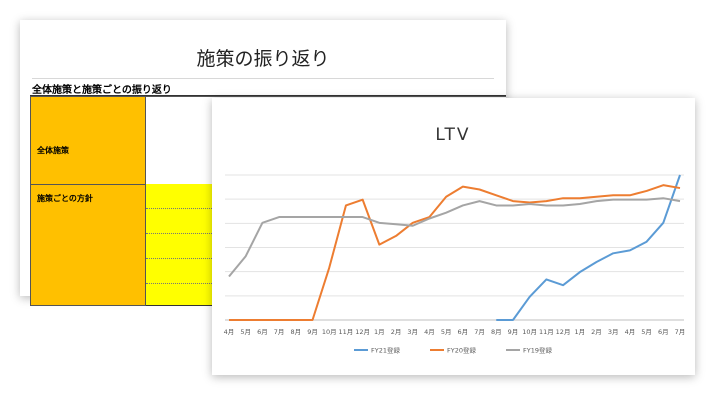 This screenshot has height=400, width=720. Describe the element at coordinates (537, 350) in the screenshot. I see `legend-label: FY19登録` at that location.